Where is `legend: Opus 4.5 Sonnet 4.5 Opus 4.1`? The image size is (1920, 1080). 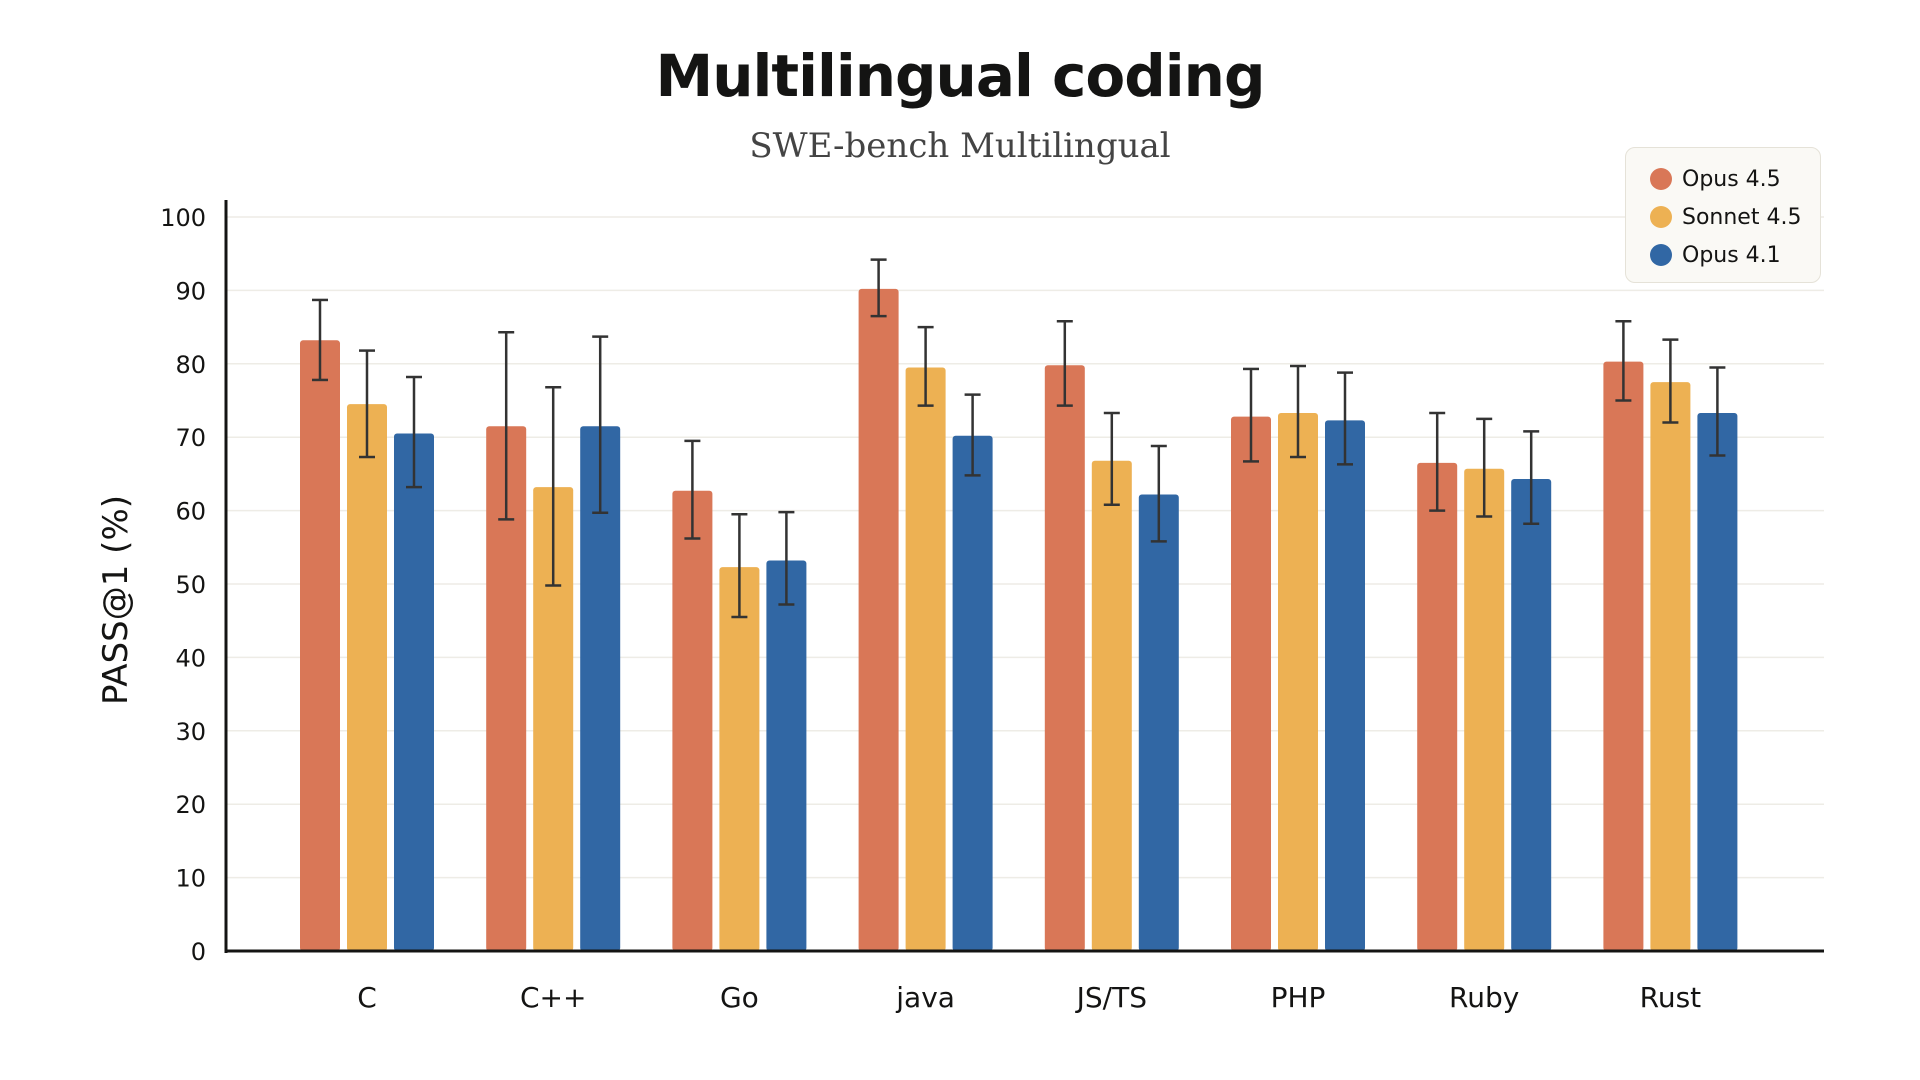
legend: Opus 4.5 Sonnet 4.5 Opus 4.1 is located at coordinates (1723, 215).